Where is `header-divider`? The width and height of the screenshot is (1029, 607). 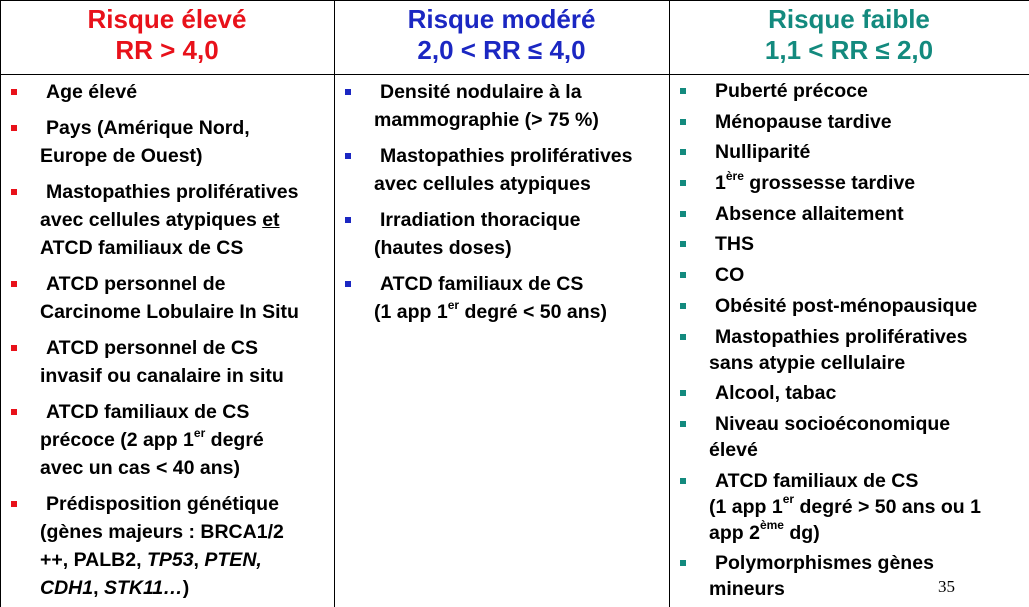 header-divider is located at coordinates (514, 74).